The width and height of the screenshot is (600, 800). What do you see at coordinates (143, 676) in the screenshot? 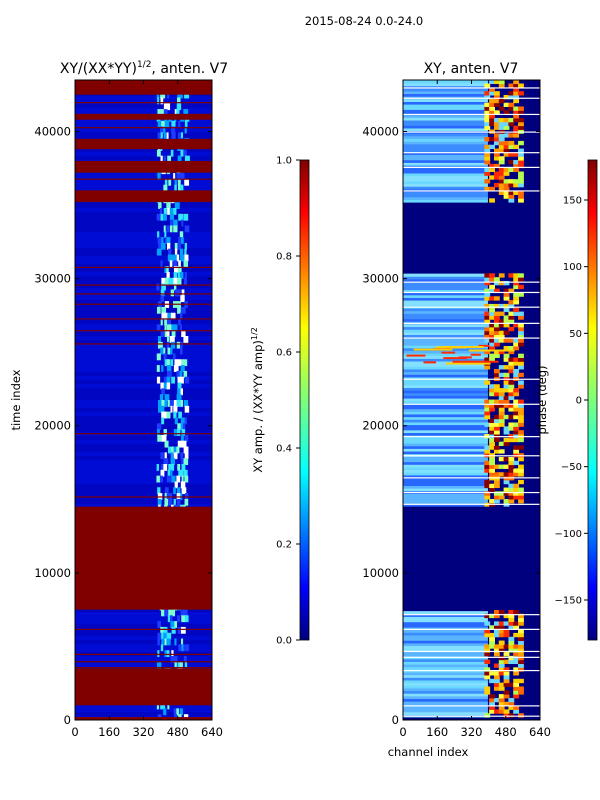
I see `flagged-line` at bounding box center [143, 676].